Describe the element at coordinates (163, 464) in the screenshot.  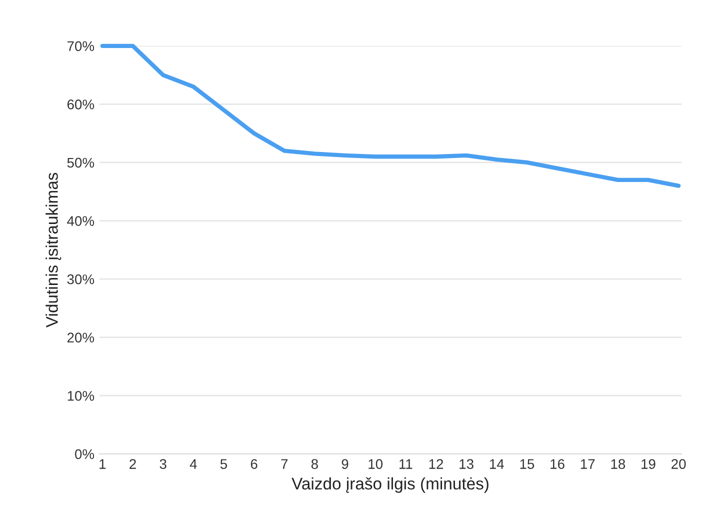
I see `x-tick-label: 3` at that location.